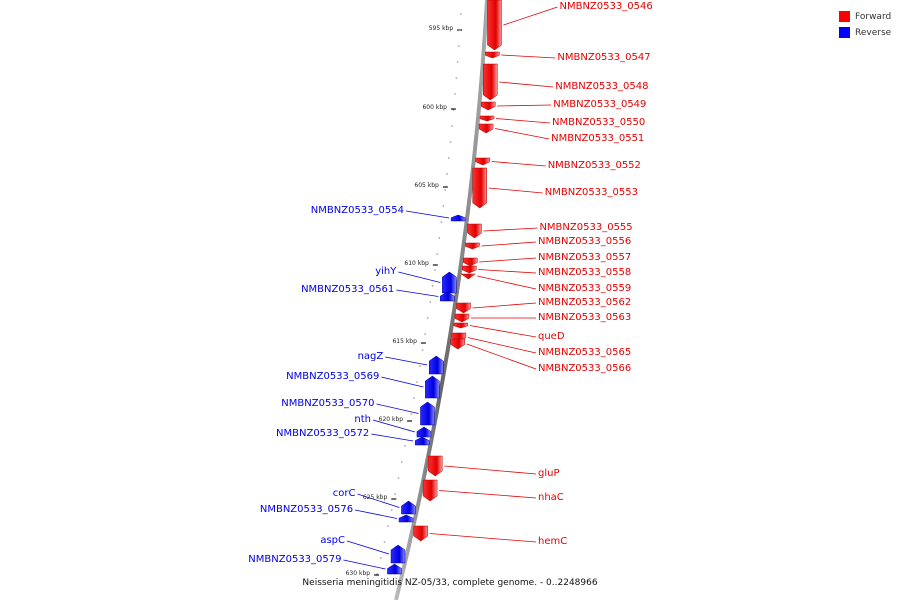 This screenshot has width=900, height=600. I want to click on gene-label-NMBNZ0533_0566: NMBNZ0533_0566, so click(585, 368).